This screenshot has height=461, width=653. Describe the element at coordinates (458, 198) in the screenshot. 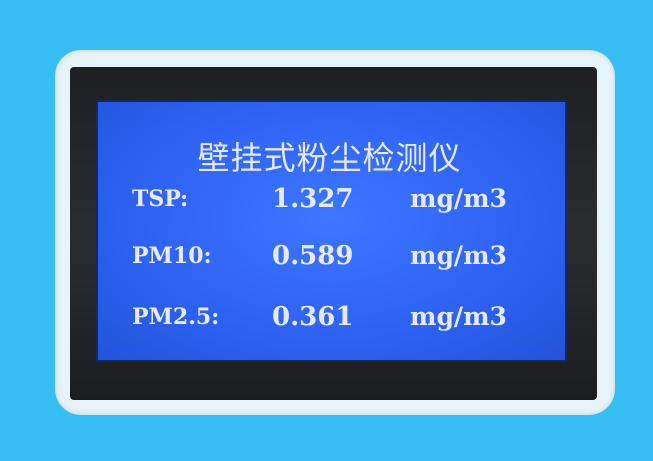

I see `tsp-unit: mg/m3` at that location.